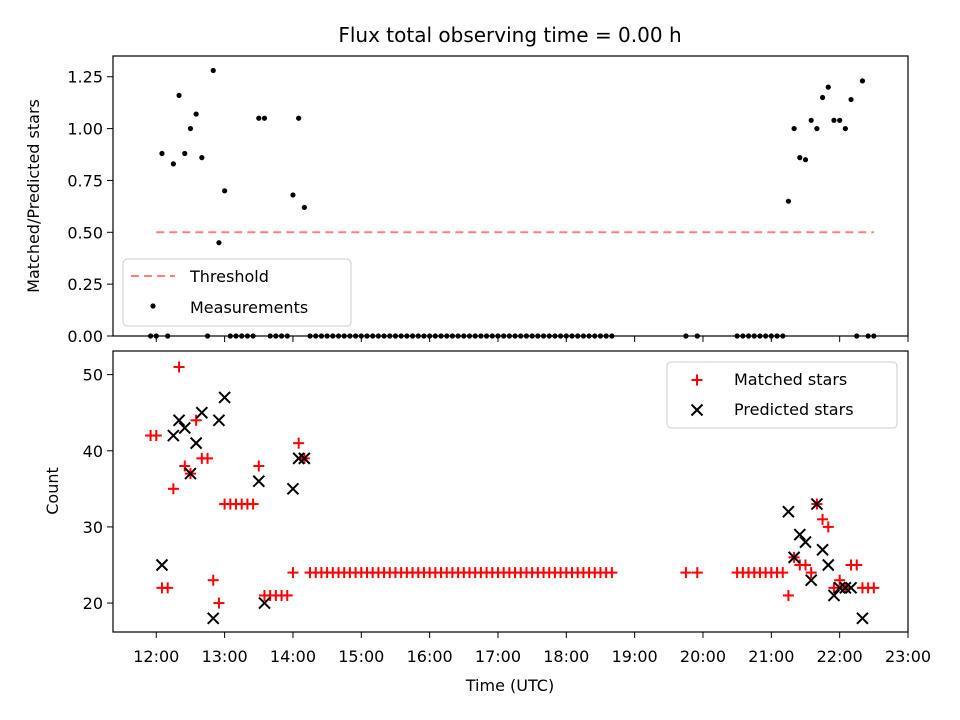 The height and width of the screenshot is (720, 960). What do you see at coordinates (85, 232) in the screenshot?
I see `top-y-tick-label: 0.50` at bounding box center [85, 232].